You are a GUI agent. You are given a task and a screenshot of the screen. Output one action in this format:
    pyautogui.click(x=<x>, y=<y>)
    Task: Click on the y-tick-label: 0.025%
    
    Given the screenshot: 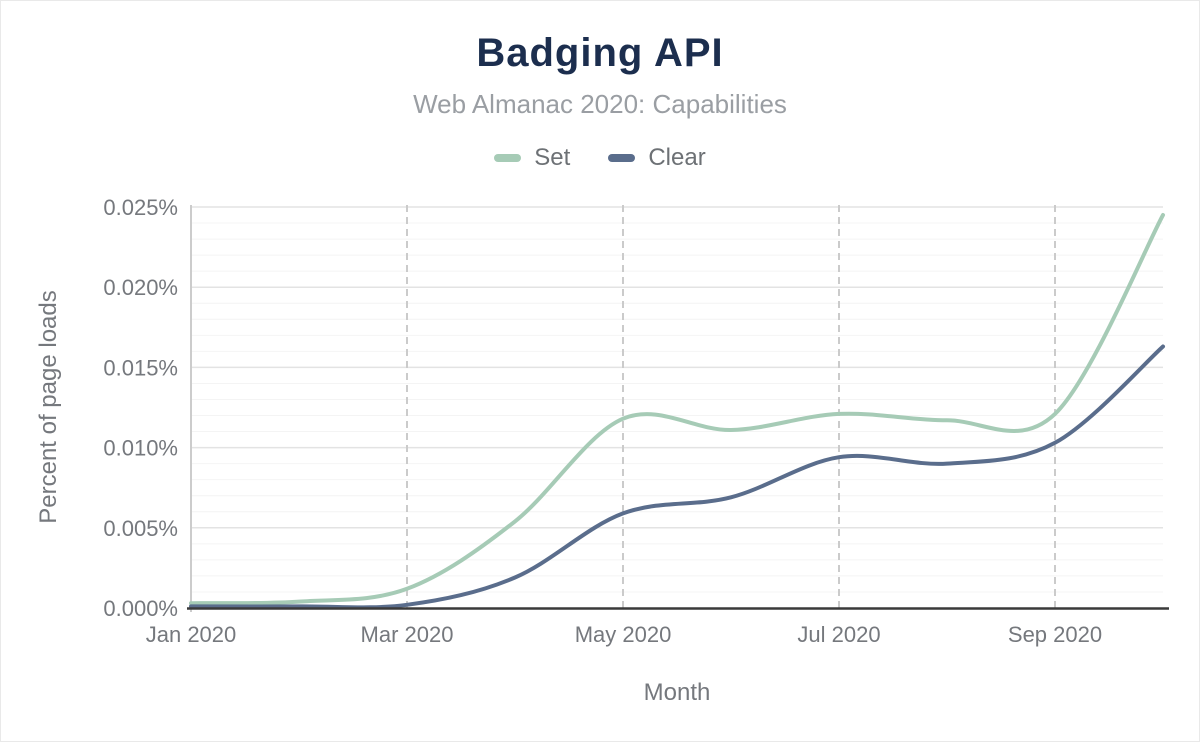 What is the action you would take?
    pyautogui.click(x=140, y=207)
    